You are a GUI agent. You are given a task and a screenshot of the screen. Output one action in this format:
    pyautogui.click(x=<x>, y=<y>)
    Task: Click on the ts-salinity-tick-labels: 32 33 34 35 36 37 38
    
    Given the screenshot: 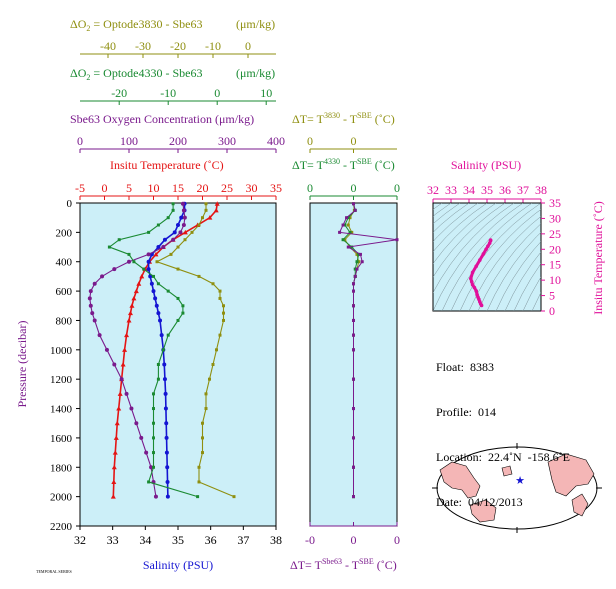 What is the action you would take?
    pyautogui.click(x=487, y=193)
    